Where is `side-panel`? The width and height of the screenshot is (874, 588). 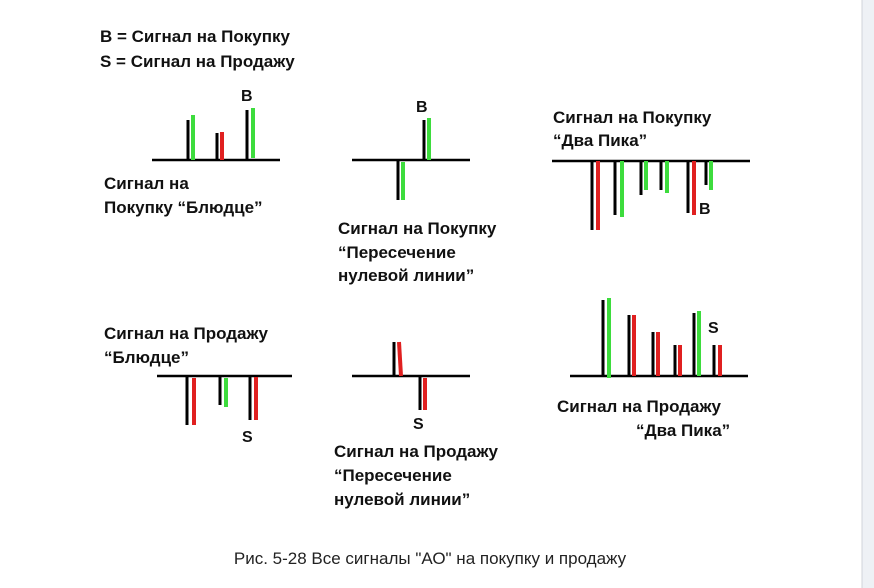 side-panel is located at coordinates (868, 294).